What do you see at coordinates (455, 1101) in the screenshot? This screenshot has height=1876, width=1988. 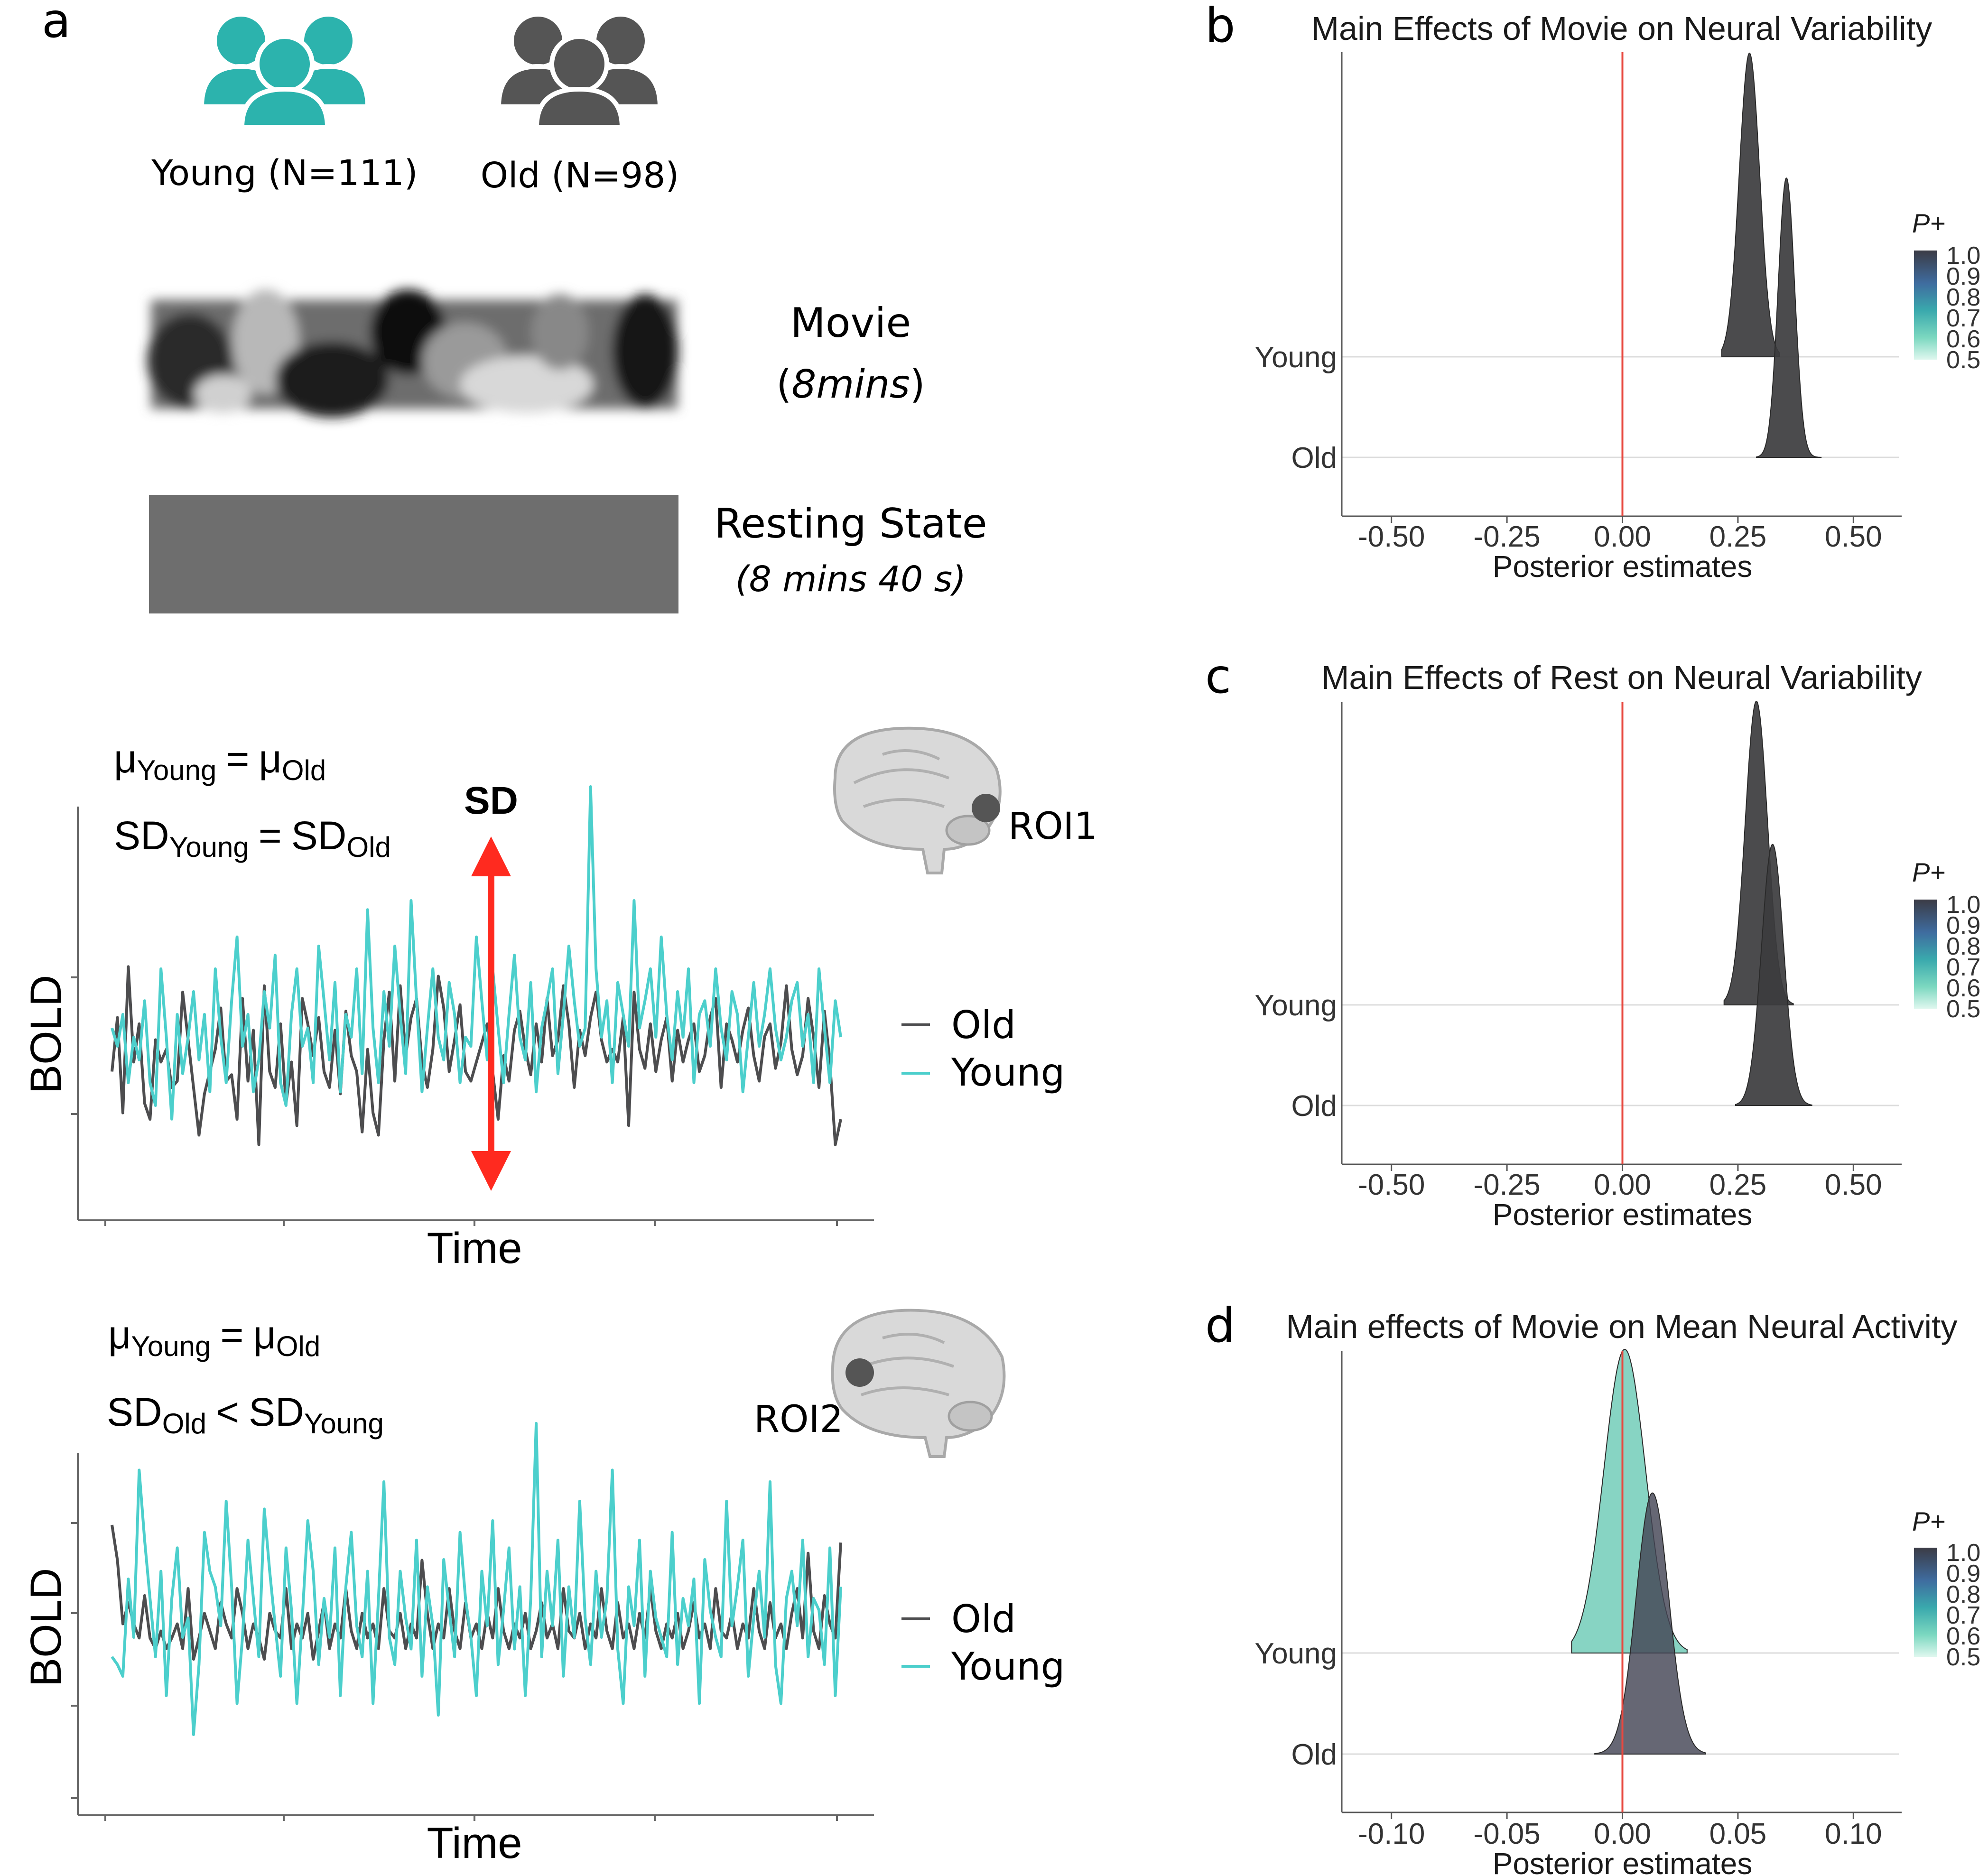 I see `roi1-axis-ticks` at bounding box center [455, 1101].